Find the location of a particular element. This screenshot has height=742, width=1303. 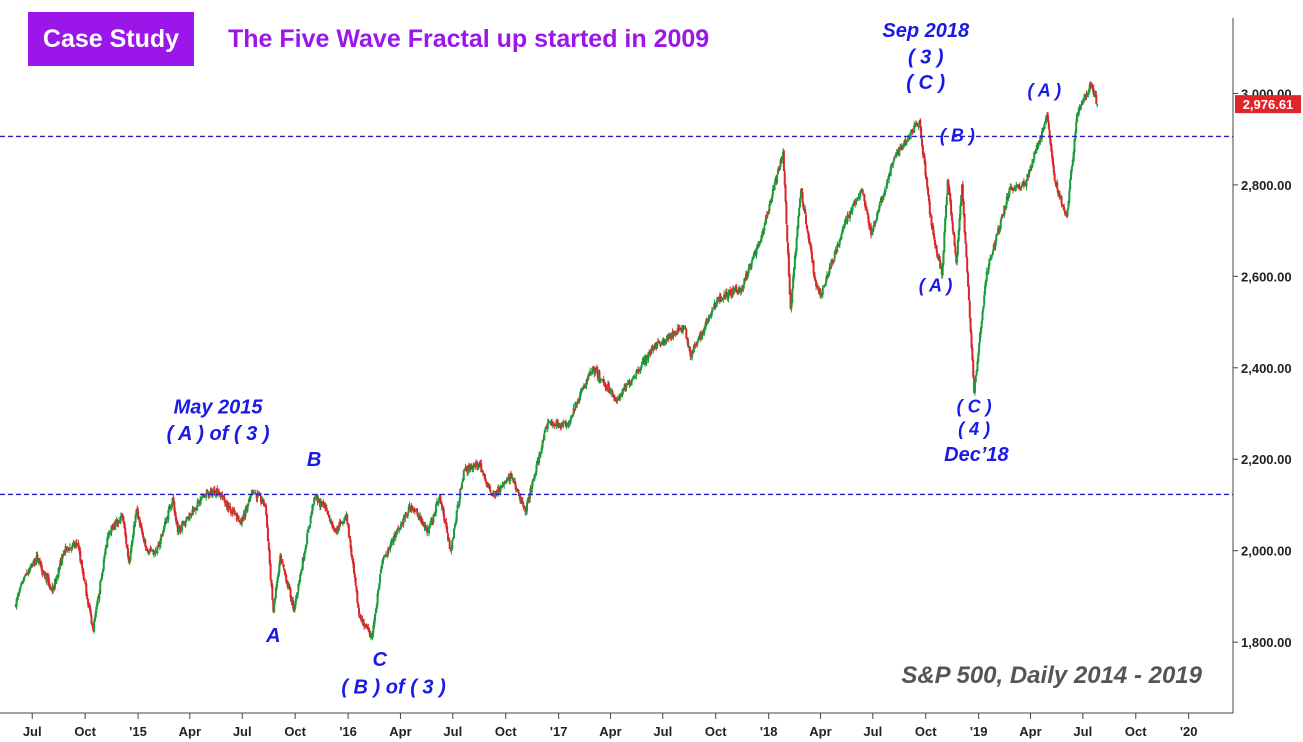

wave-label: A is located at coordinates (272, 636).